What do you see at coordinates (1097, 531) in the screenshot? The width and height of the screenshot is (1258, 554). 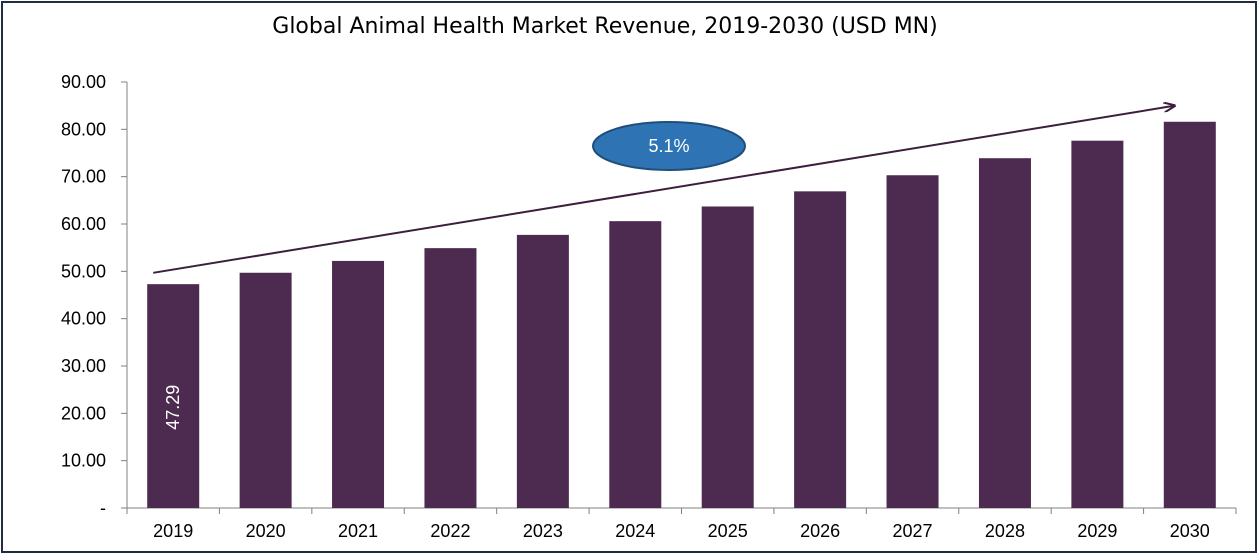 I see `x-tick-label: 2029` at bounding box center [1097, 531].